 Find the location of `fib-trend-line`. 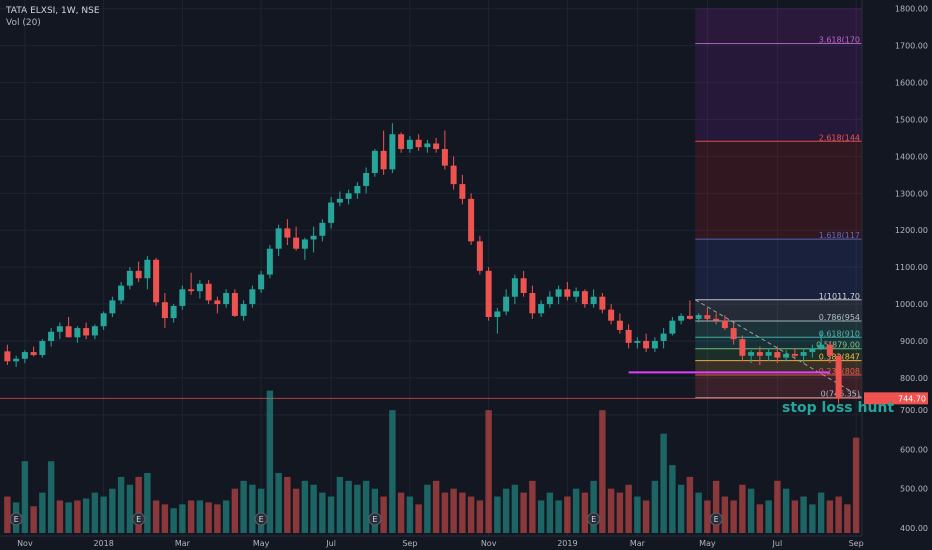

fib-trend-line is located at coordinates (778, 349).